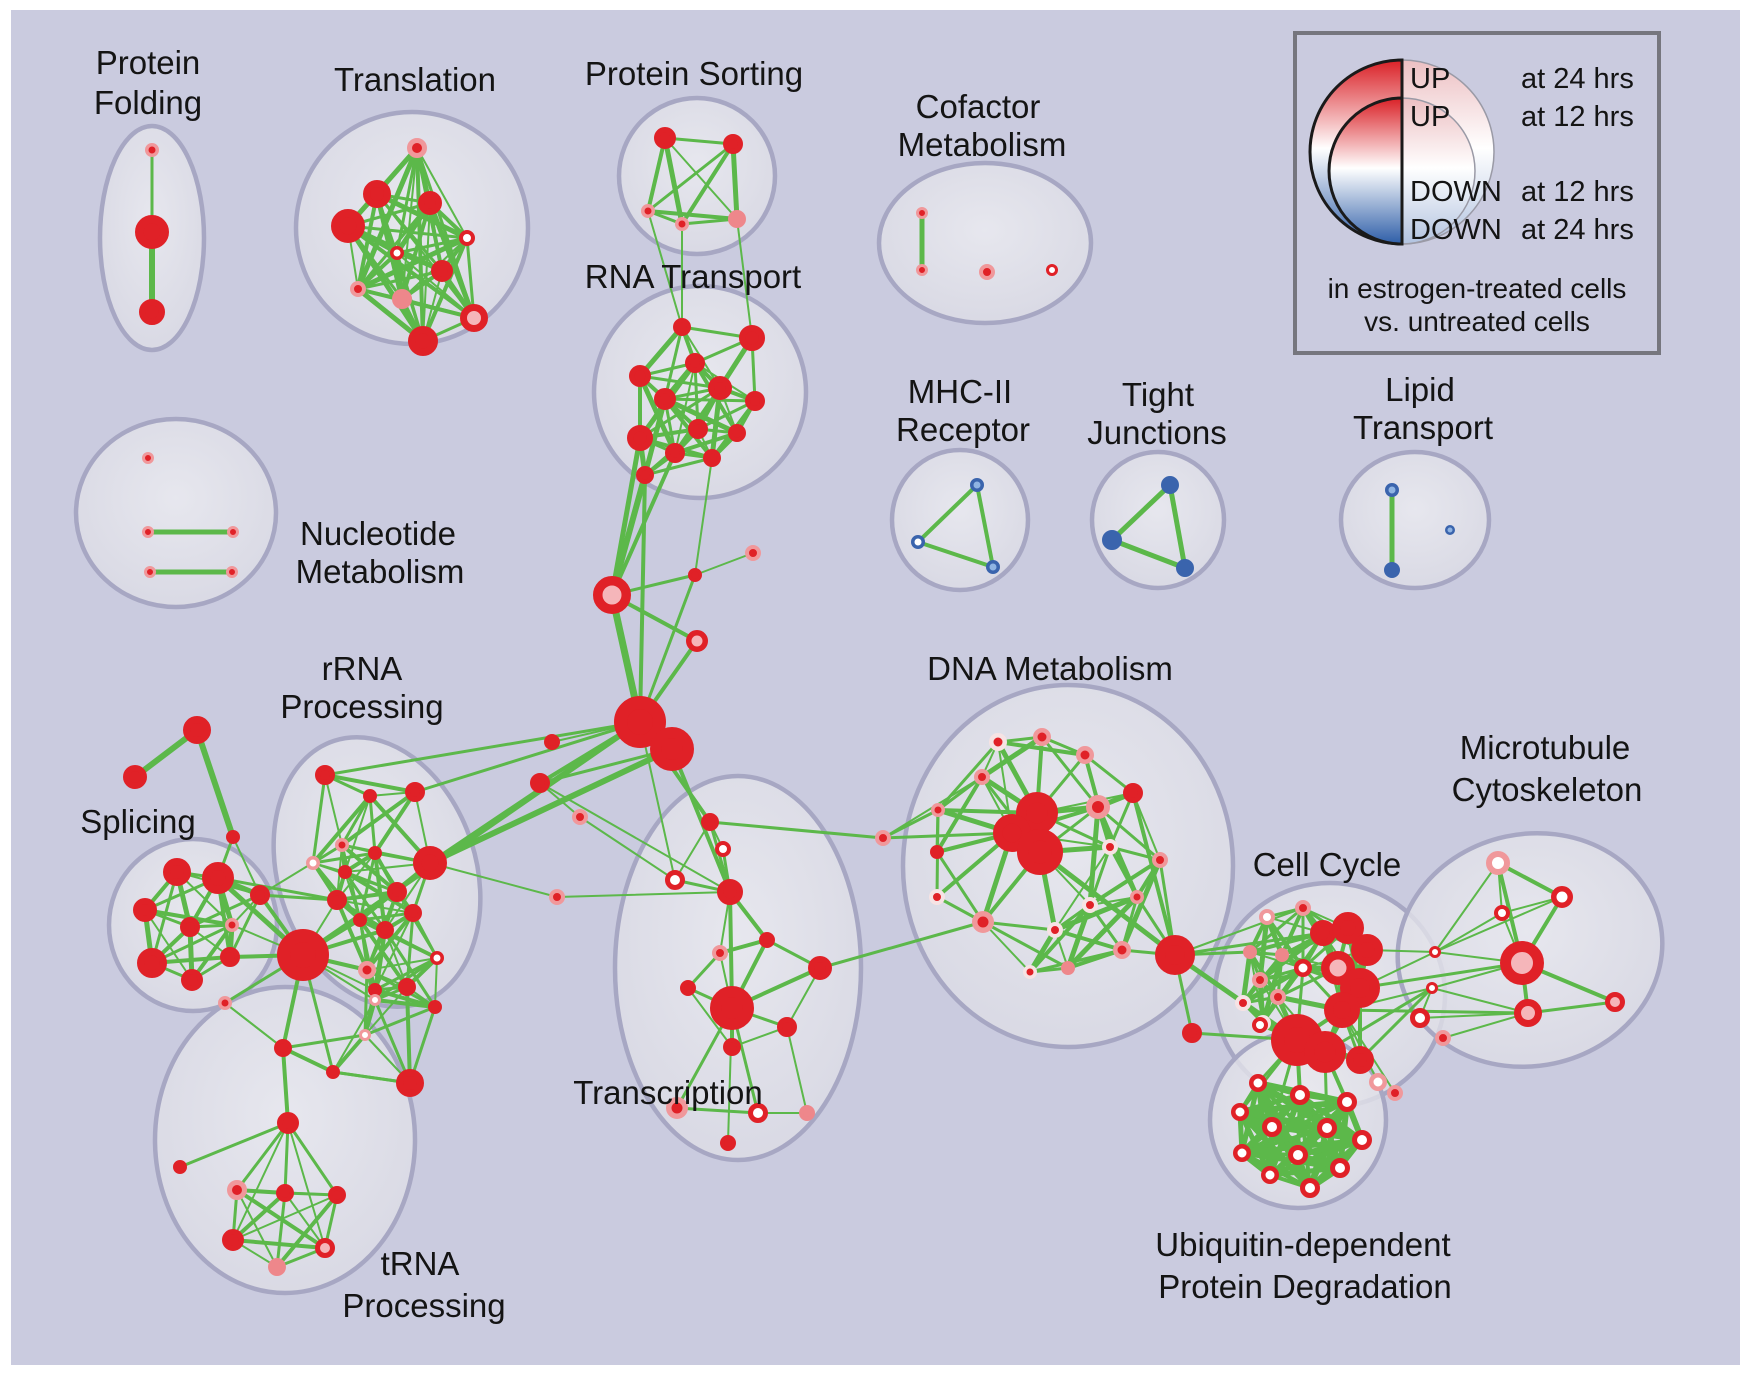 The image size is (1750, 1381). I want to click on cluster-bubble-mhc-ii-receptor, so click(960, 520).